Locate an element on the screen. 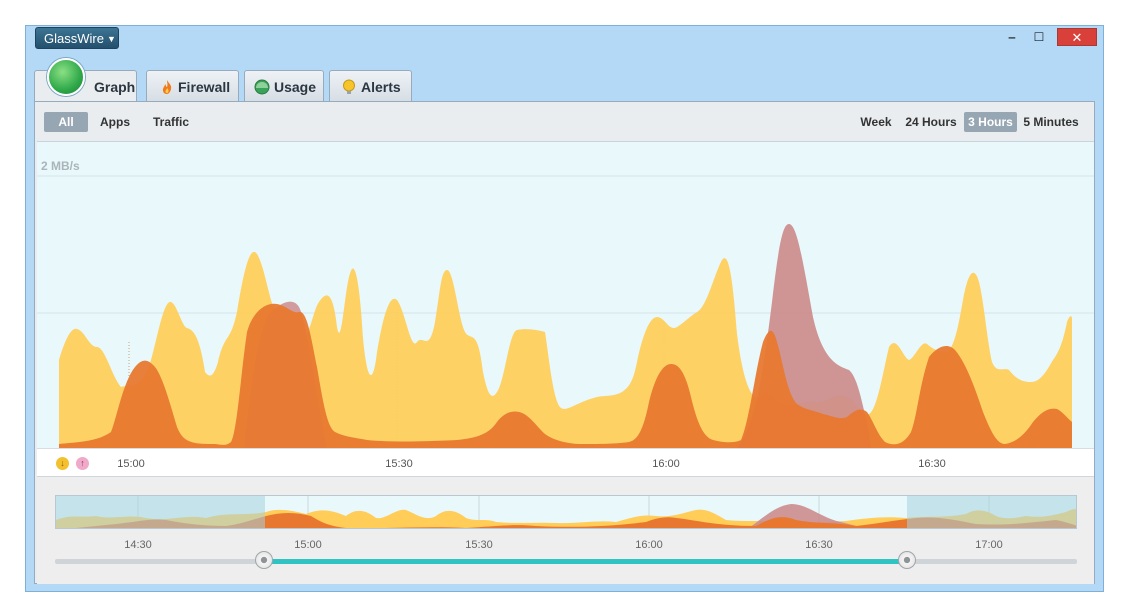 The height and width of the screenshot is (609, 1128). range-3h-button: 3 Hours is located at coordinates (990, 122).